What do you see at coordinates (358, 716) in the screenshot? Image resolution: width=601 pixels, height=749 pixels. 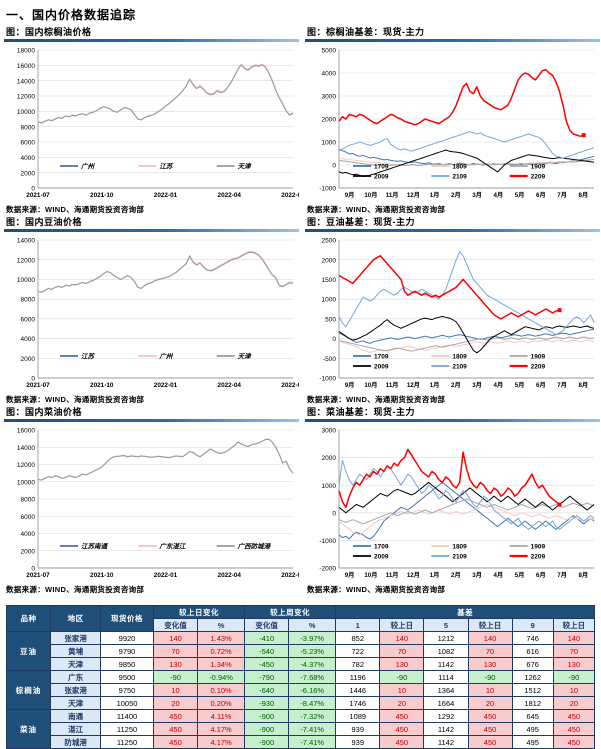 I see `basis-1-cell: 1089` at bounding box center [358, 716].